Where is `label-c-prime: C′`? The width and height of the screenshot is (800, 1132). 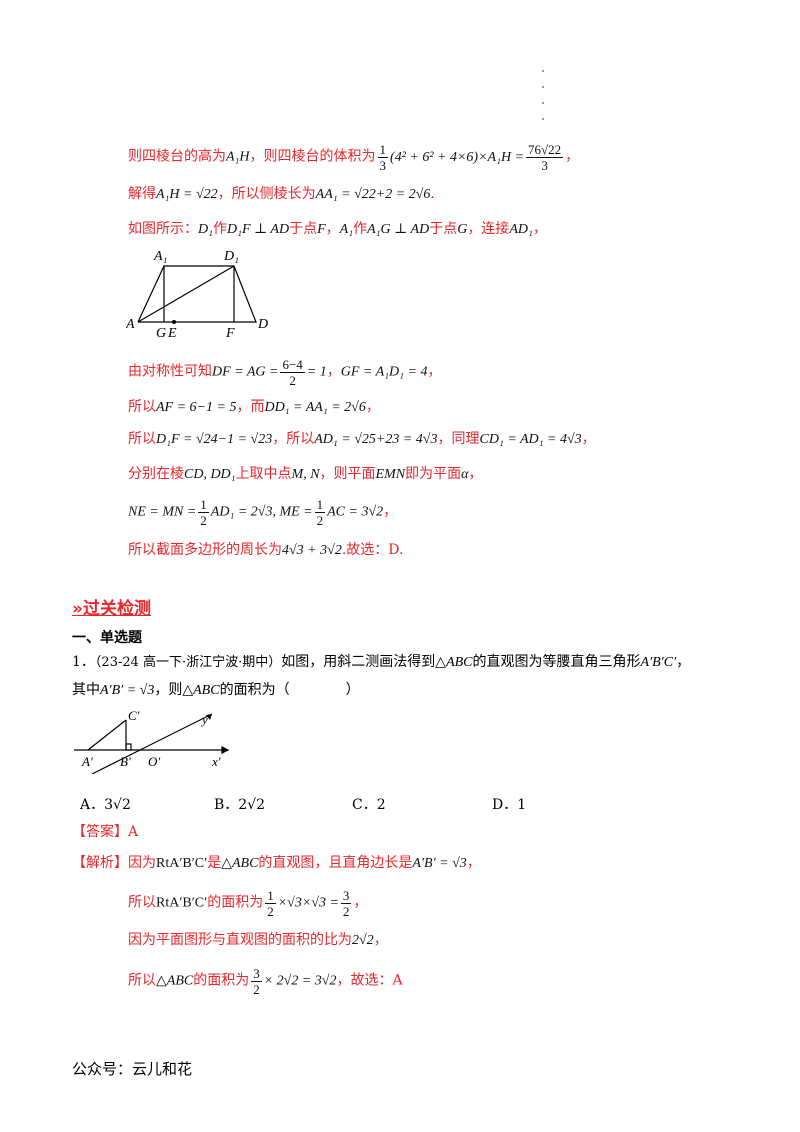 label-c-prime: C′ is located at coordinates (134, 715).